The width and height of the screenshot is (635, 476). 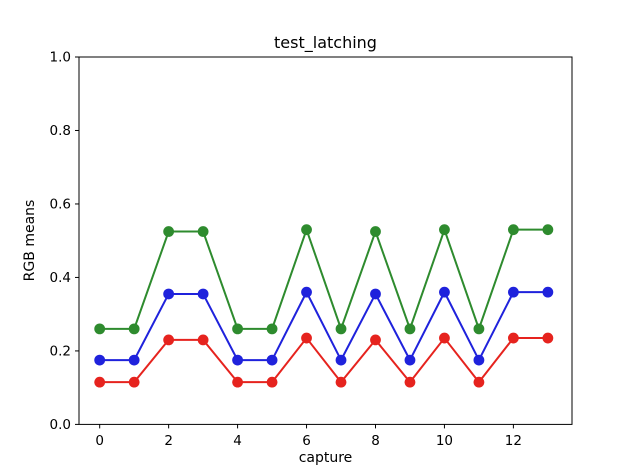 What do you see at coordinates (326, 458) in the screenshot?
I see `x-axis-label: capture` at bounding box center [326, 458].